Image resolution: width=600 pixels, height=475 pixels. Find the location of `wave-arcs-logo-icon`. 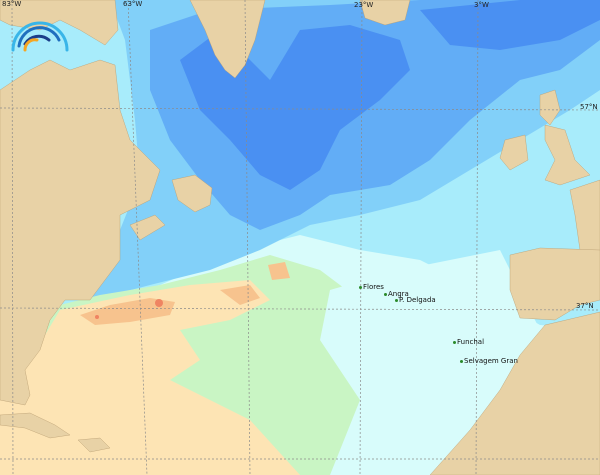

wave-arcs-logo-icon is located at coordinates (40, 36).